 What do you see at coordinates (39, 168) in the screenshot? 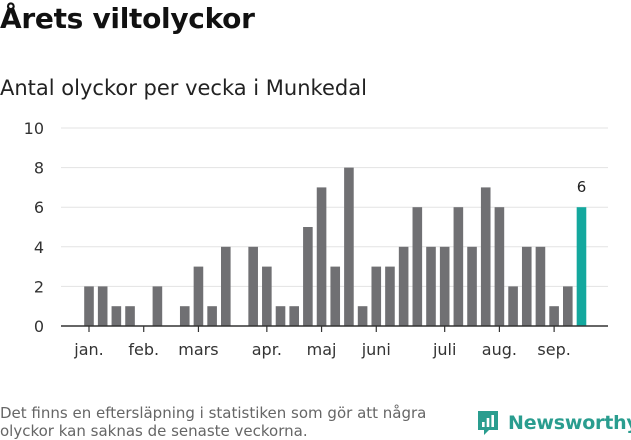
I see `y-tick-label: 8` at bounding box center [39, 168].